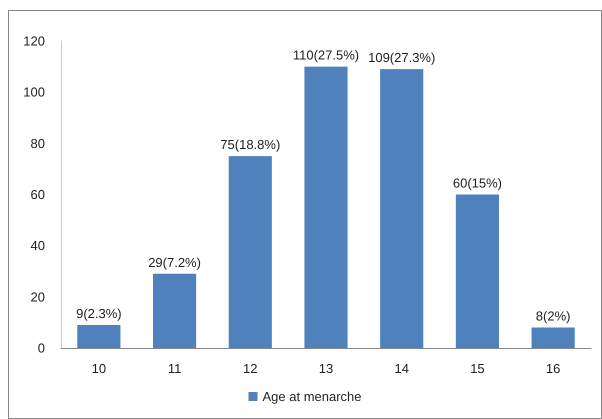 Image resolution: width=602 pixels, height=419 pixels. Describe the element at coordinates (401, 368) in the screenshot. I see `x-tick-label: 14` at that location.